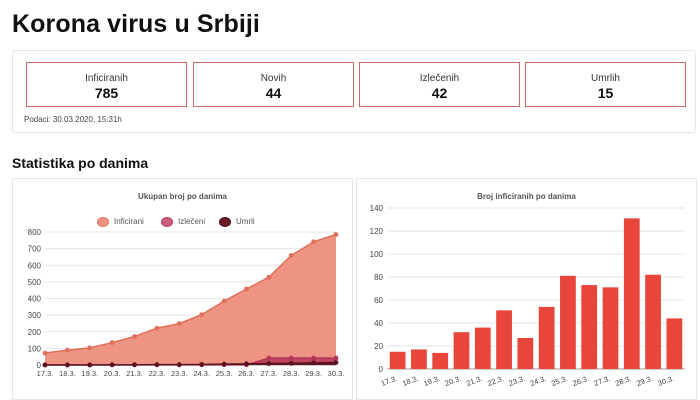  I want to click on series-infected-area, so click(190, 299).